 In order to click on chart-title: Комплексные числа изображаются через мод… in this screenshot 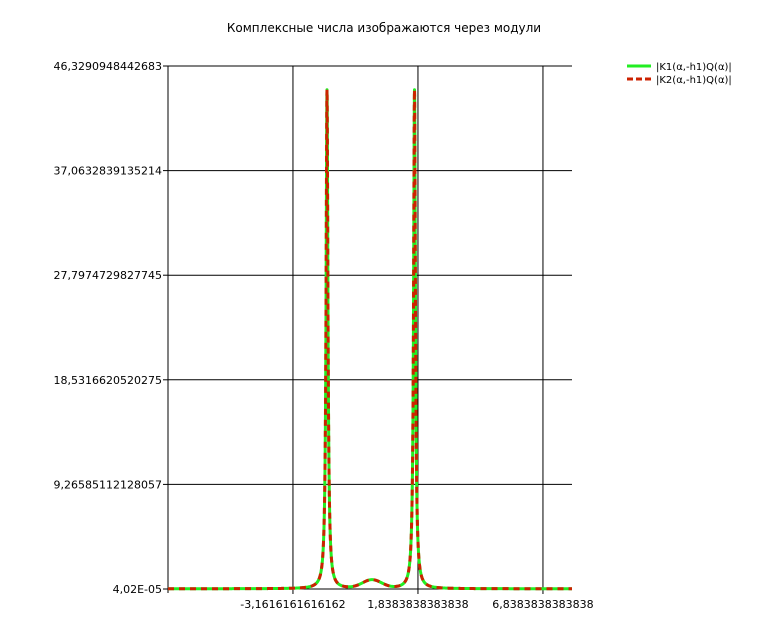, I will do `click(384, 28)`.